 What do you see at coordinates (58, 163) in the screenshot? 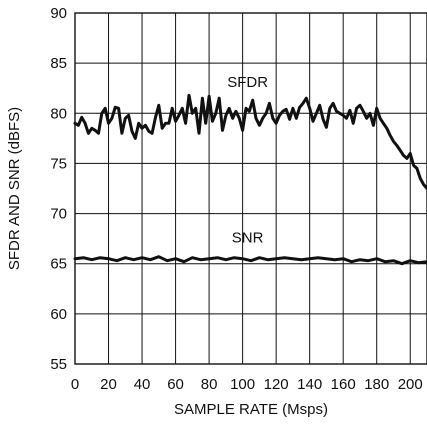
I see `y-tick-label: 75` at bounding box center [58, 163].